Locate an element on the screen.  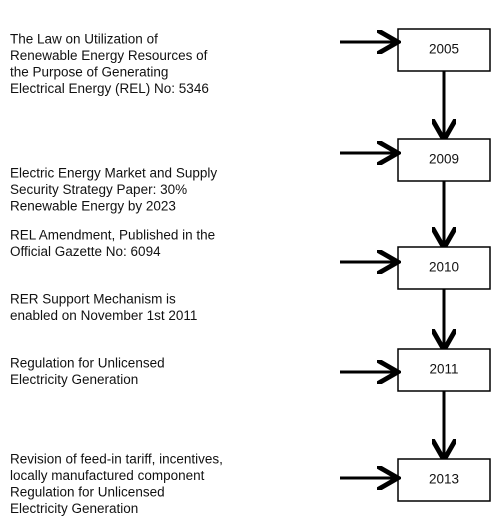
note-text: Revision of feed-in tariff, incentives, is located at coordinates (116, 459).